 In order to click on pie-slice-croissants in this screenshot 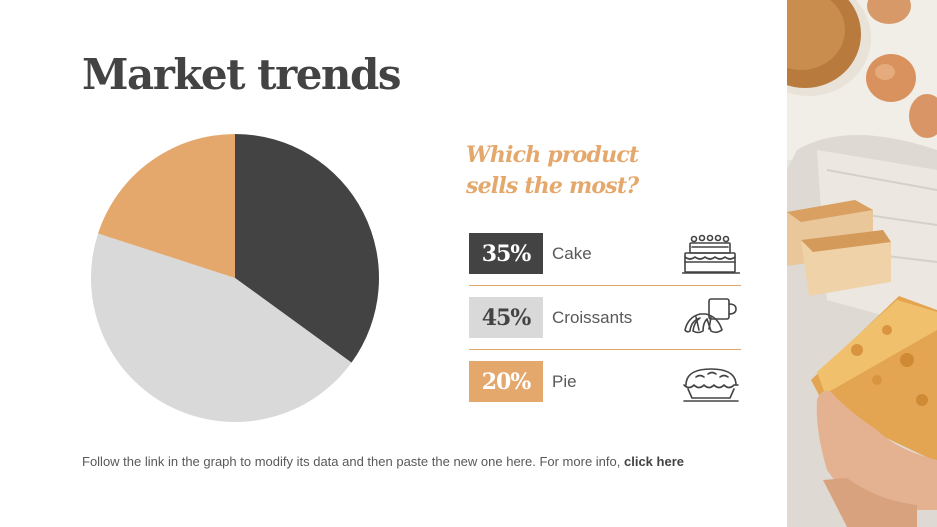, I will do `click(221, 328)`.